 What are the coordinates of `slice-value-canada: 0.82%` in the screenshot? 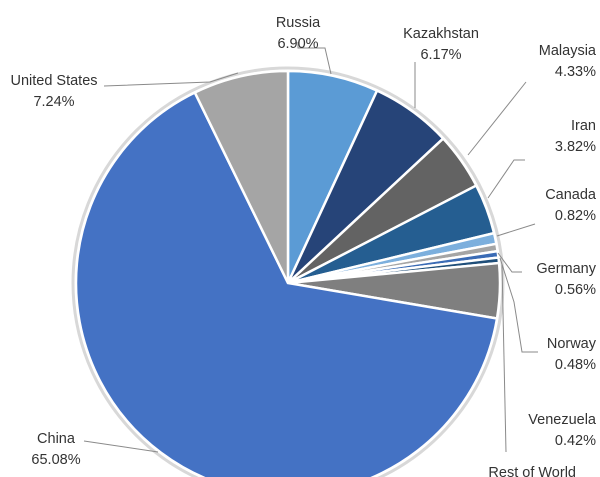 It's located at (575, 216).